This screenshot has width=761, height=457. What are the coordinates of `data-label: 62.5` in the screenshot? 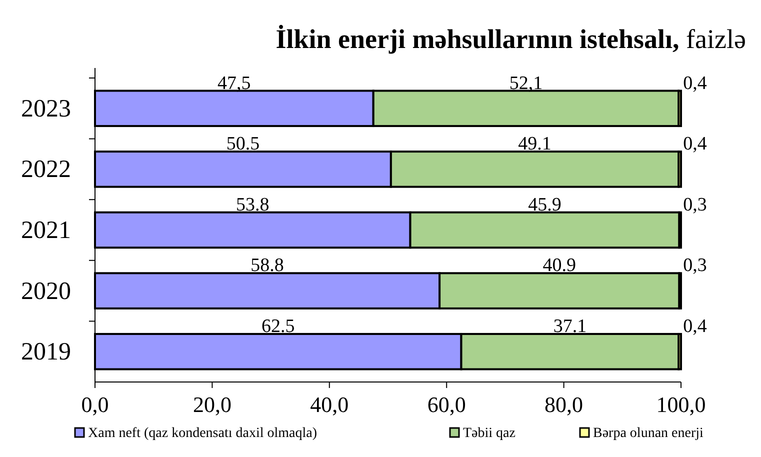 It's located at (278, 326).